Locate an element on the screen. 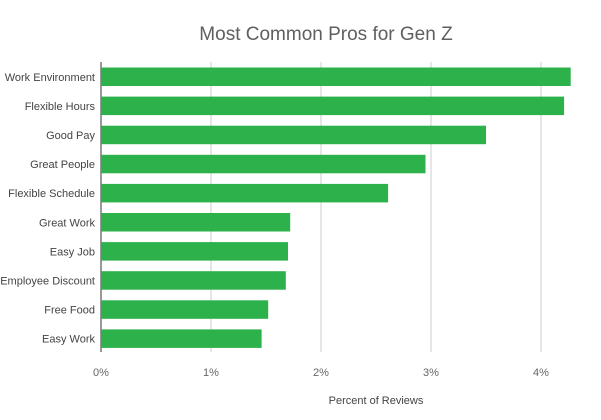 The width and height of the screenshot is (601, 420). x-tick-labels: 0% 1% 2% 3% 4% is located at coordinates (321, 373).